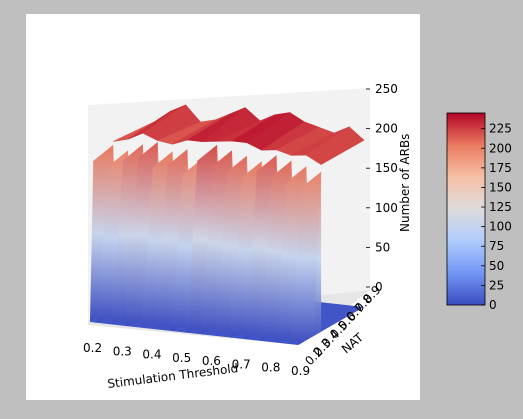  What do you see at coordinates (335, 145) in the screenshot?
I see `surface-ridge-top` at bounding box center [335, 145].